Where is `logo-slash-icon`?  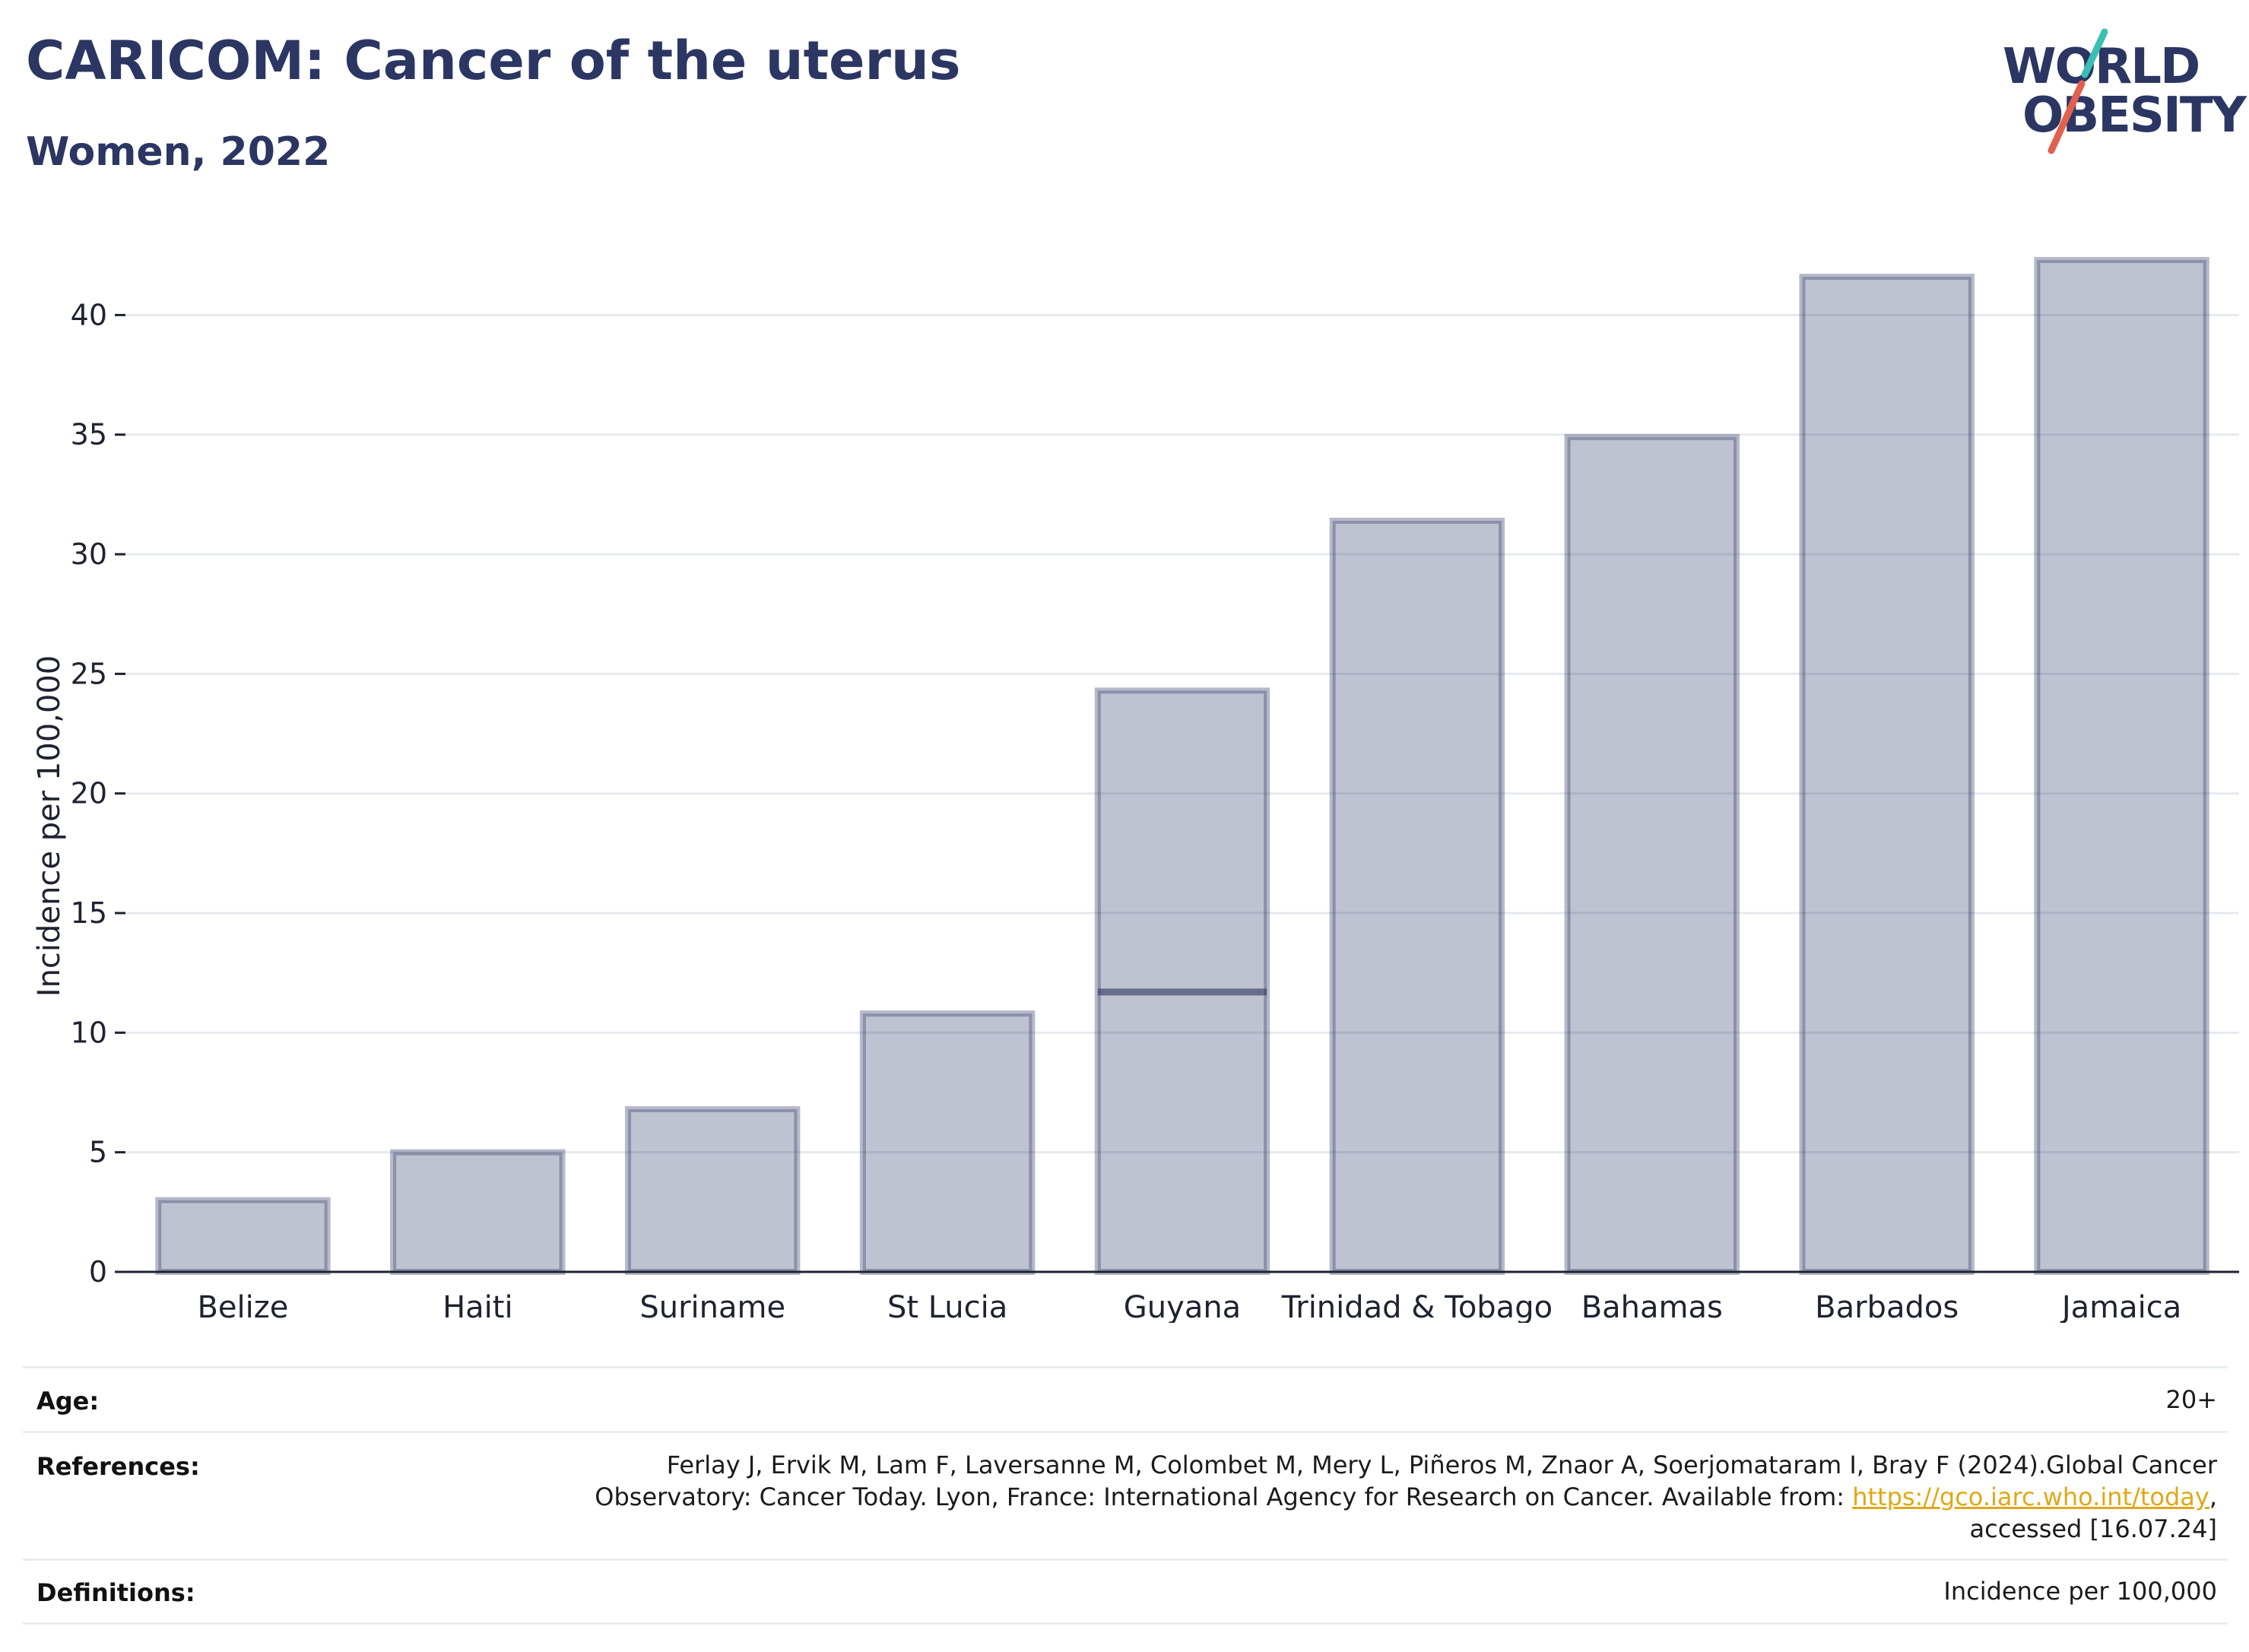
logo-slash-icon is located at coordinates (2078, 91).